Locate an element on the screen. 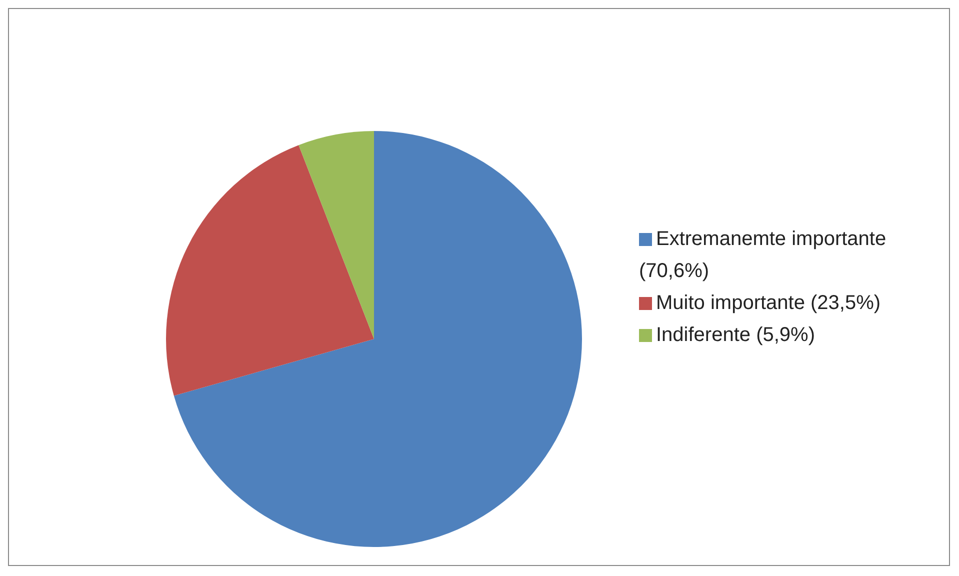 This screenshot has height=576, width=959. legend-label: Extremanemte importante (70,6%) is located at coordinates (762, 255).